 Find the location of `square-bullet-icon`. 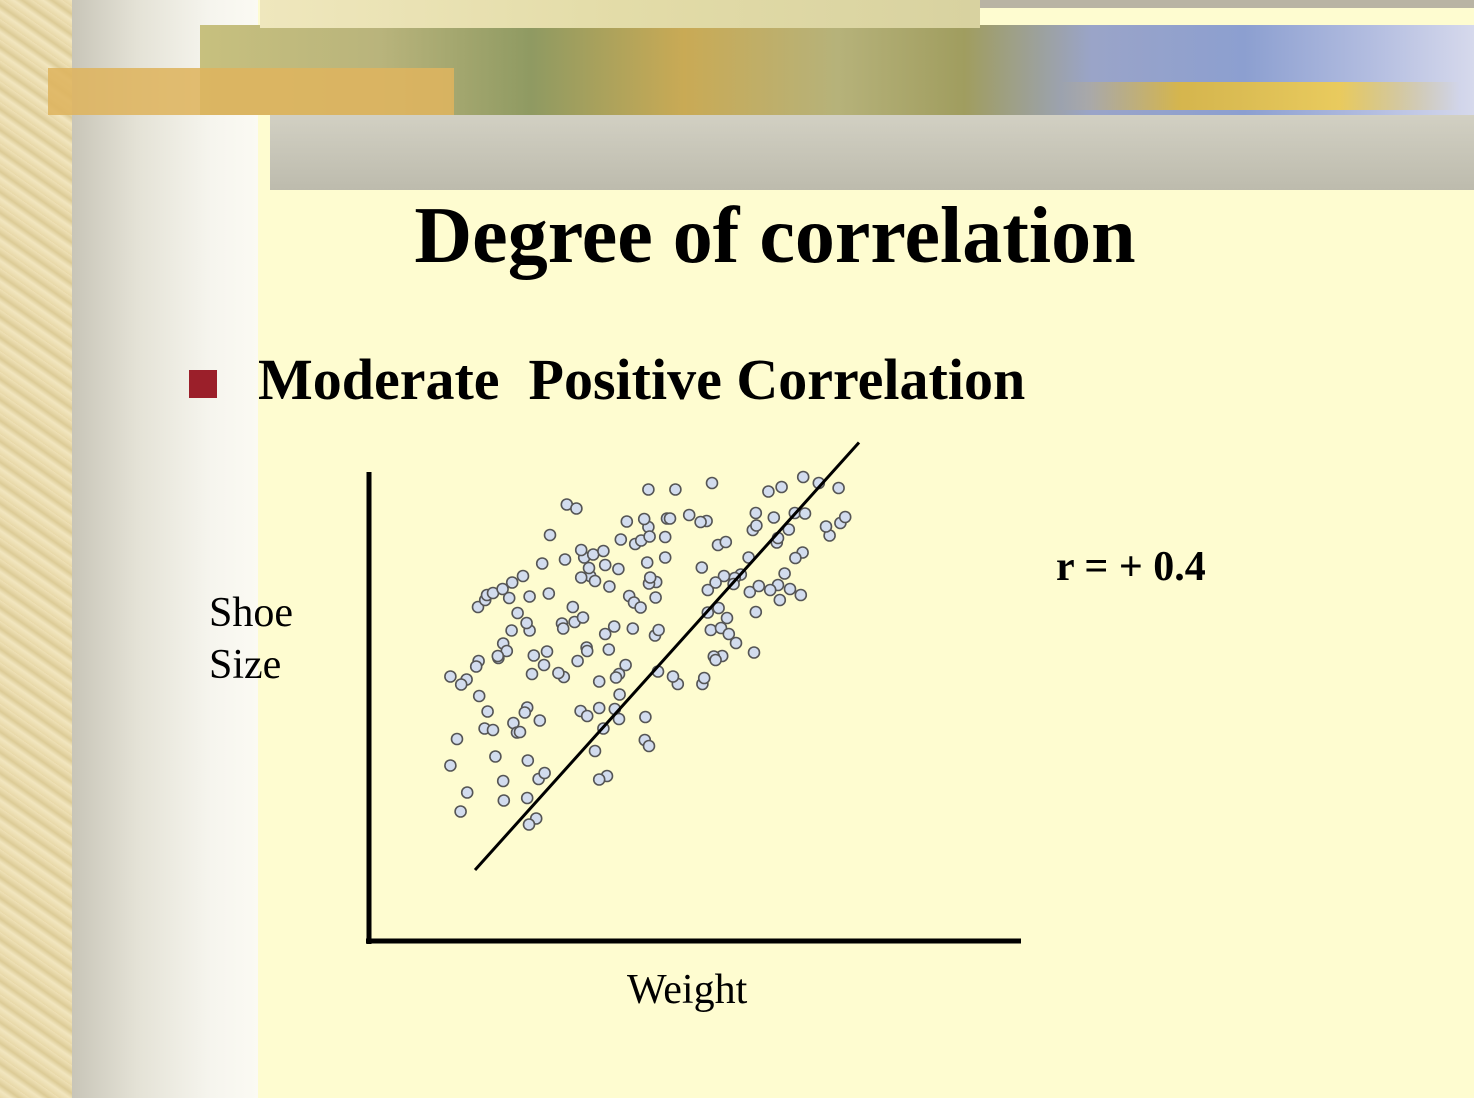

square-bullet-icon is located at coordinates (203, 384).